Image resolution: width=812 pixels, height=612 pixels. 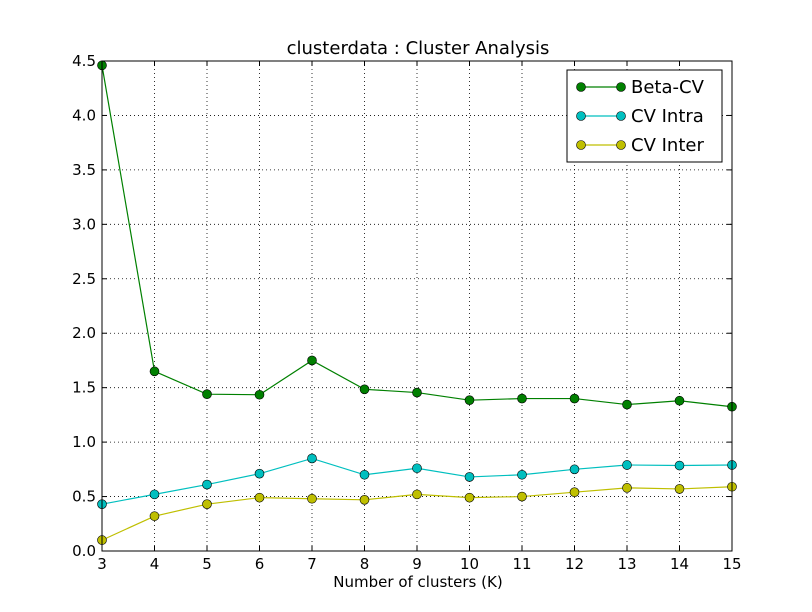 What do you see at coordinates (418, 48) in the screenshot?
I see `chart-title: clusterdata : Cluster Analysis` at bounding box center [418, 48].